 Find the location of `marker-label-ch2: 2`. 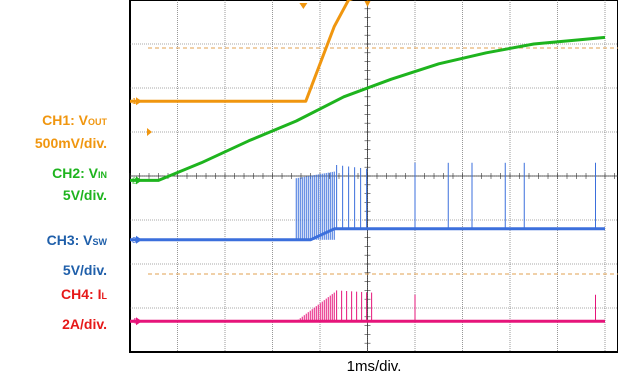

marker-label-ch2: 2 is located at coordinates (134, 180).